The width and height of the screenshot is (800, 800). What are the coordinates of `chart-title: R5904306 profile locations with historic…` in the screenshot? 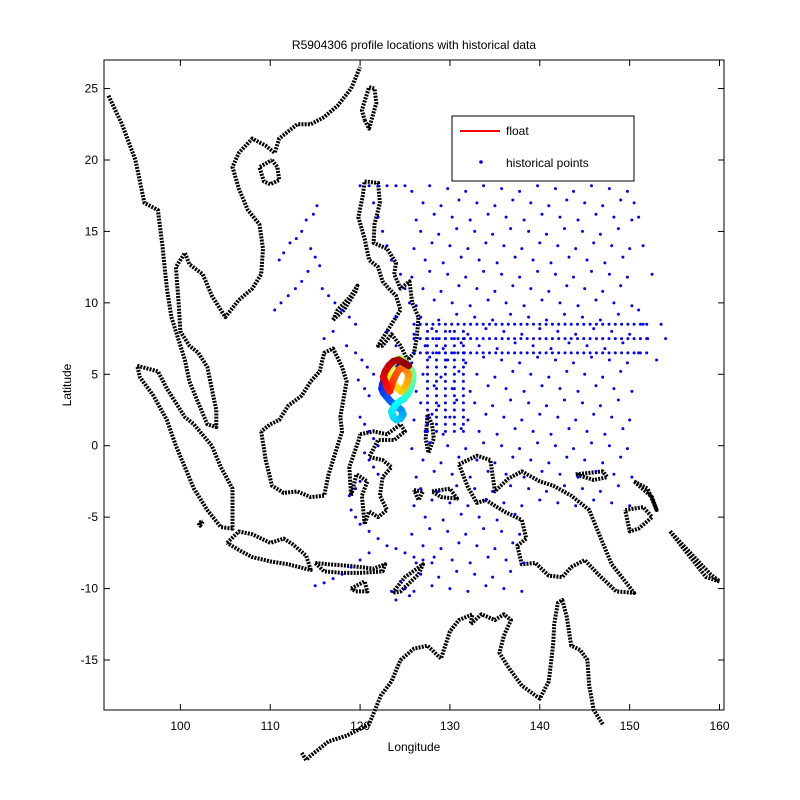 It's located at (414, 45).